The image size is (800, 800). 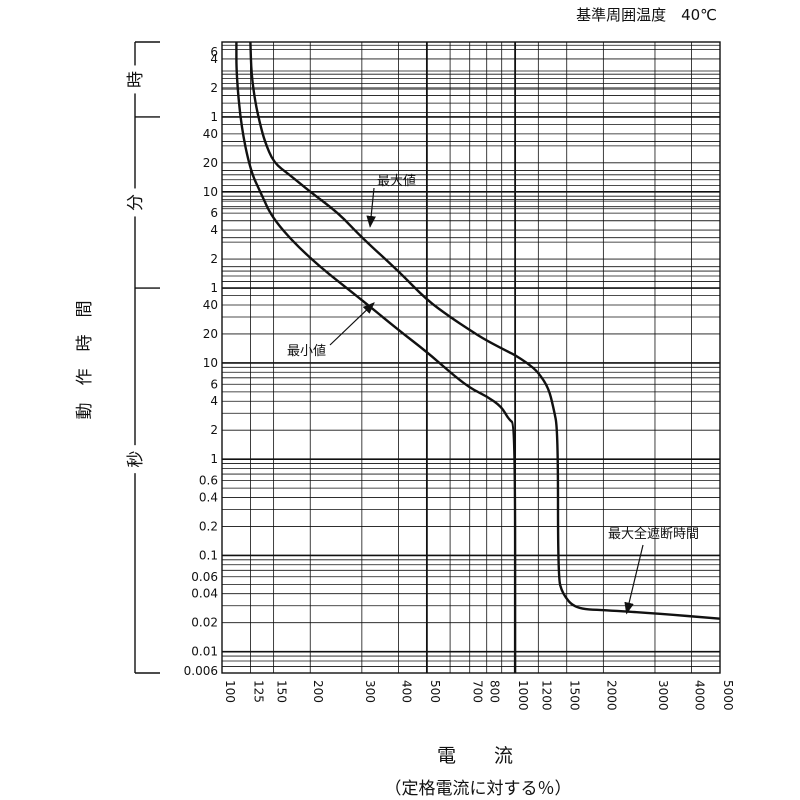 I want to click on x-tick-label: 1200, so click(x=546, y=695).